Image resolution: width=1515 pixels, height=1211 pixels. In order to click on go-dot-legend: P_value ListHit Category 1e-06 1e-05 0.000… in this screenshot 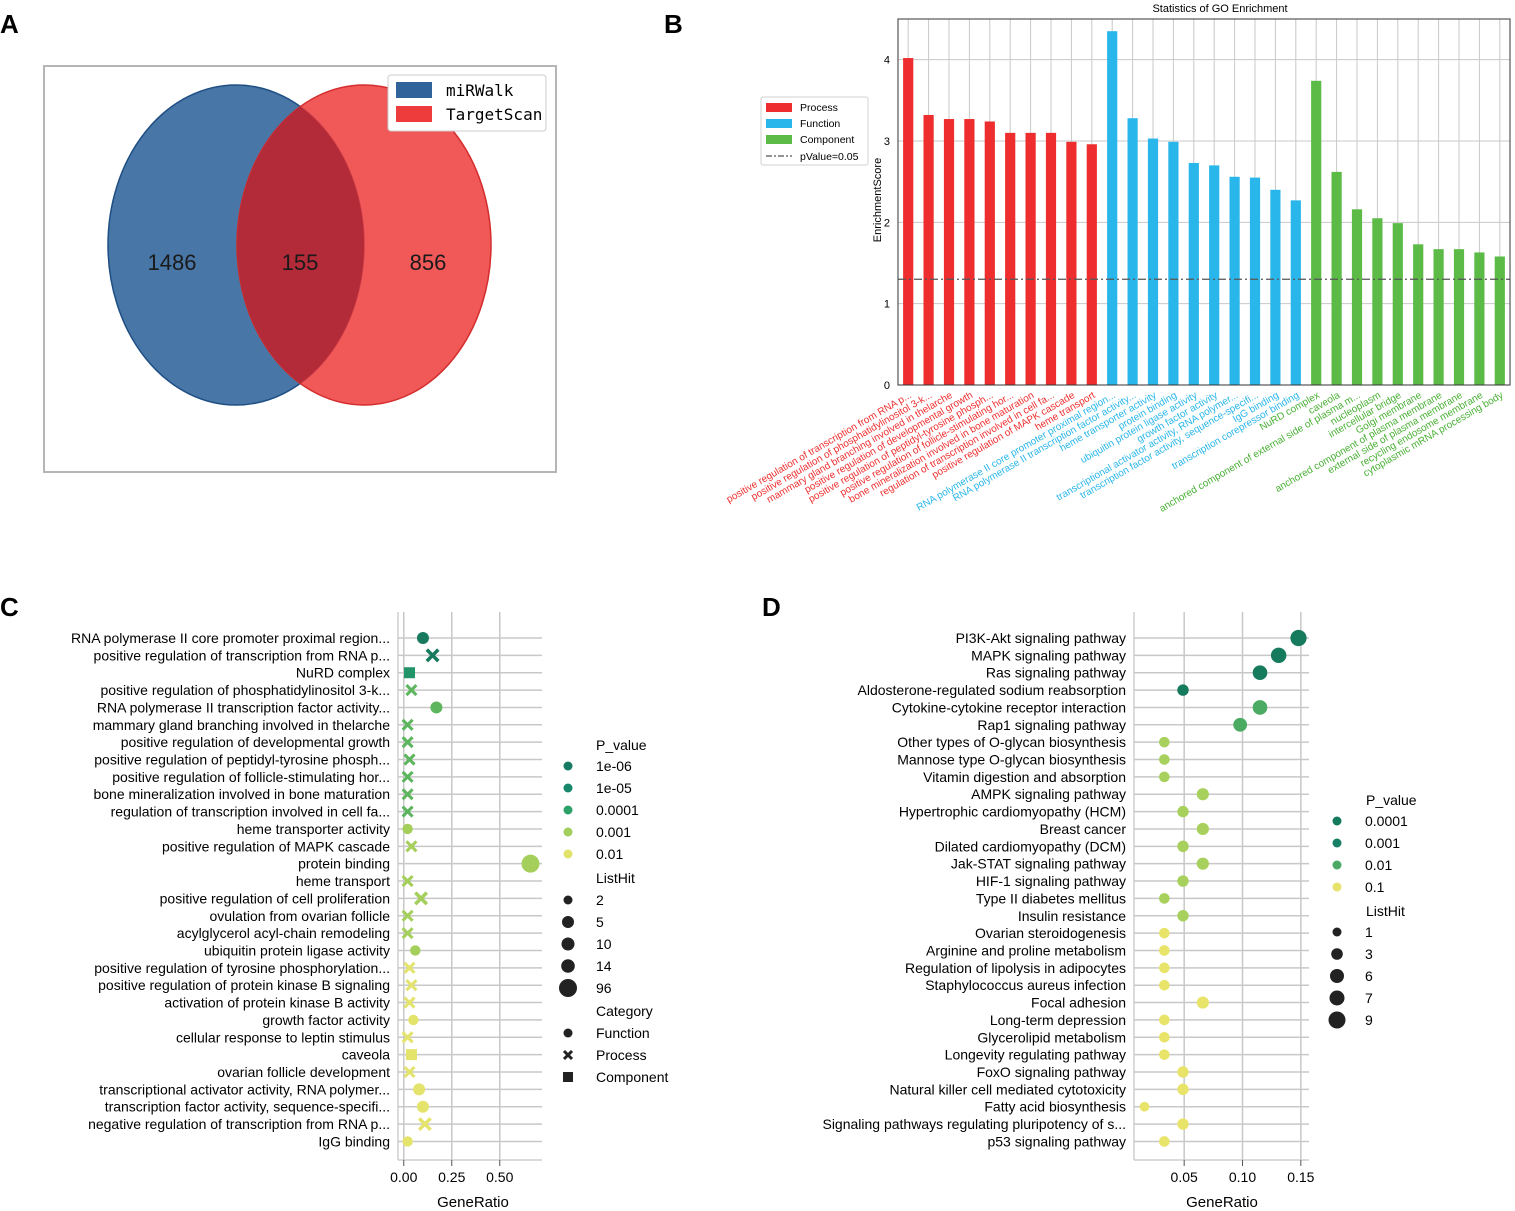, I will do `click(613, 911)`.